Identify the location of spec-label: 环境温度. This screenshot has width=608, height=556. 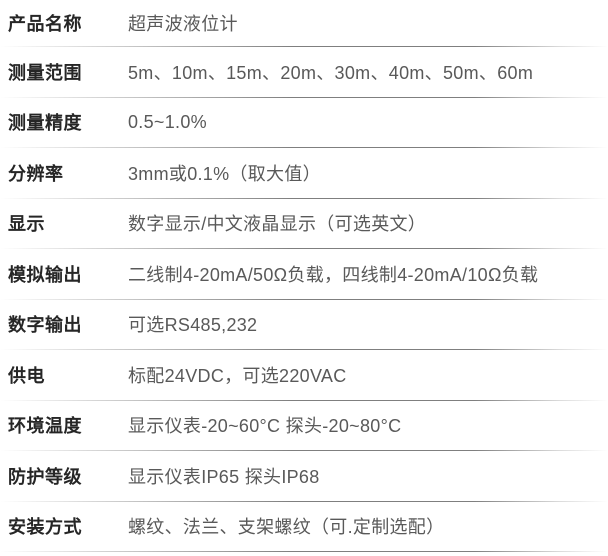
(45, 426).